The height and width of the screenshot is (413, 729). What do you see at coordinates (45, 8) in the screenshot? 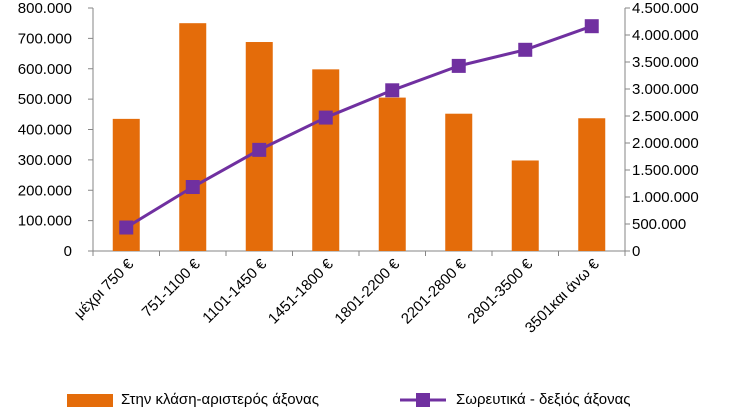
I see `y-left-tick-label: 800.000` at bounding box center [45, 8].